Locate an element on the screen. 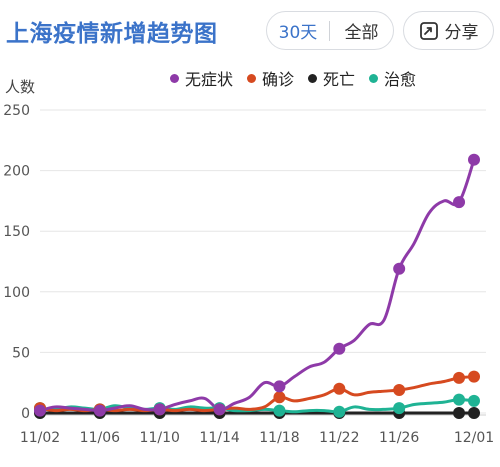 This screenshot has width=500, height=467. x-tick-label: 11/02 is located at coordinates (40, 438).